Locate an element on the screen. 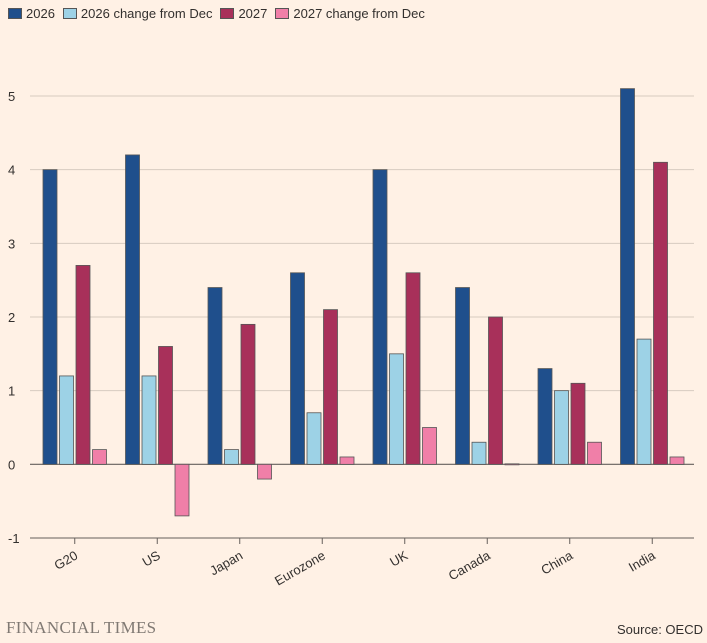 This screenshot has width=707, height=643. x-tick-label: Japan is located at coordinates (226, 563).